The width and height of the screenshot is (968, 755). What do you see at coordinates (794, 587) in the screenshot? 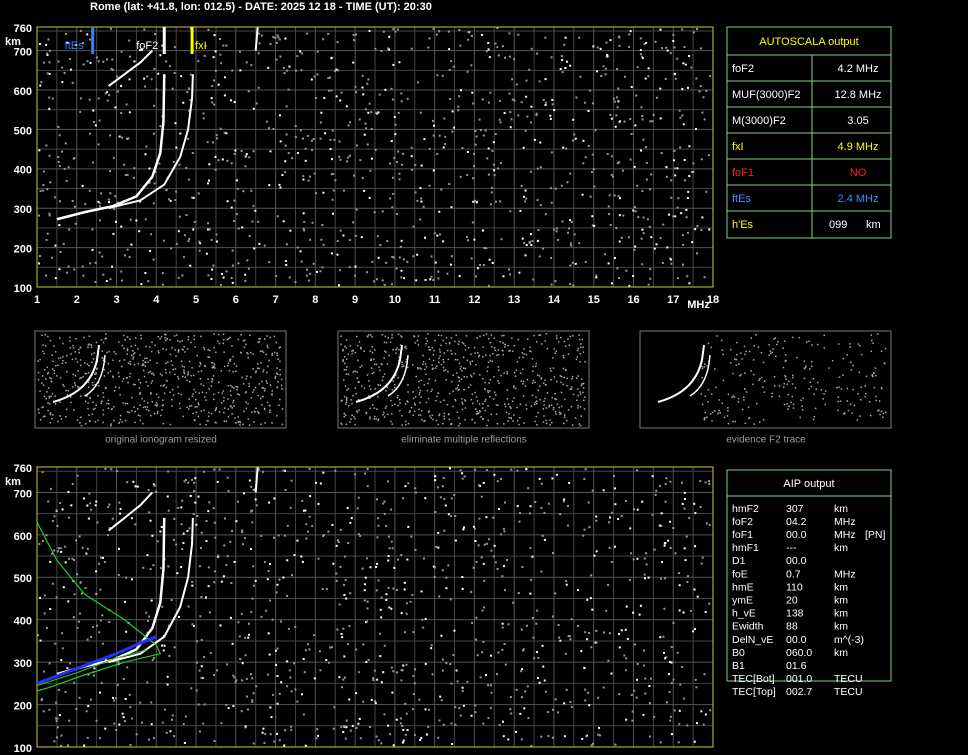
I see `aip-value: 110` at bounding box center [794, 587].